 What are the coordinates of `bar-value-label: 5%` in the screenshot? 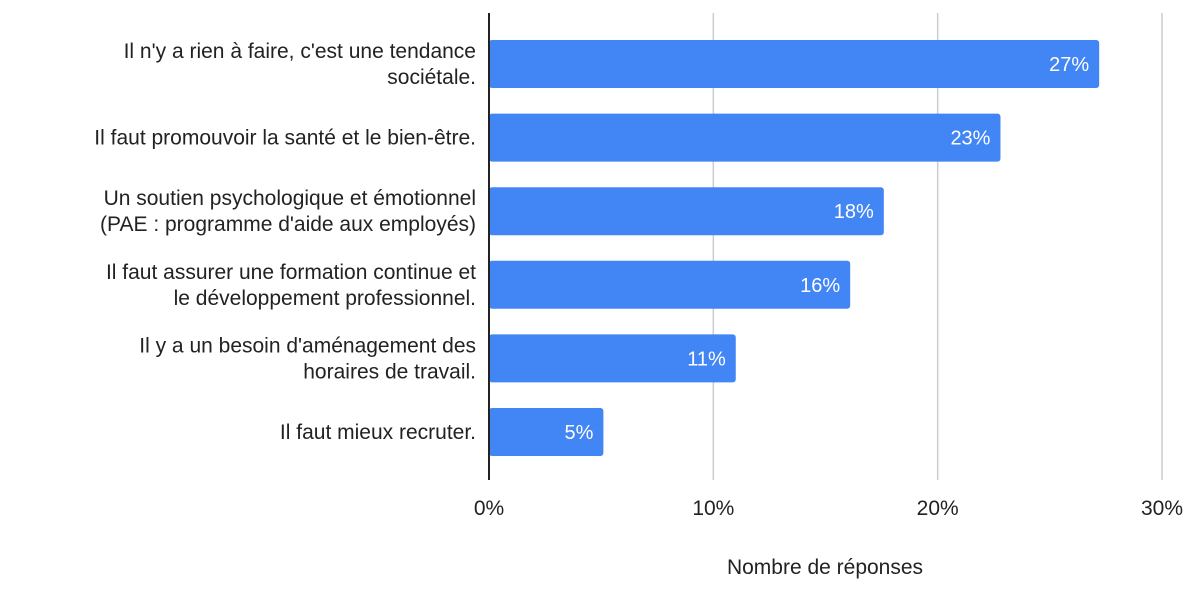 It's located at (579, 433).